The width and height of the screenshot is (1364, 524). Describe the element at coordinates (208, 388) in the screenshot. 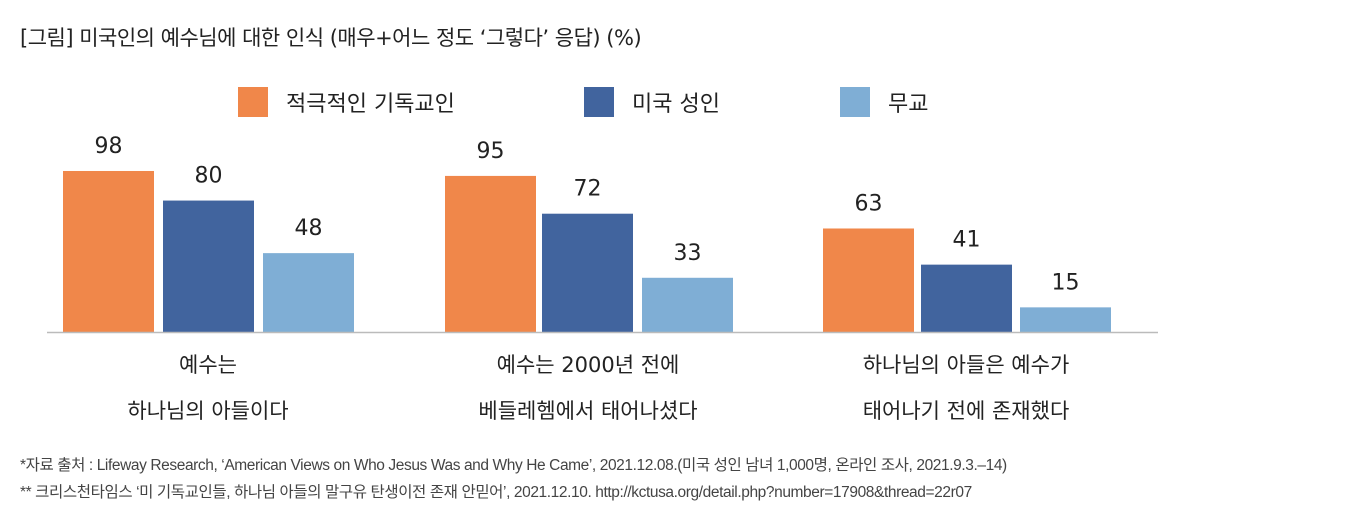

I see `category-label: 예수는 하나님의 아들이다` at that location.